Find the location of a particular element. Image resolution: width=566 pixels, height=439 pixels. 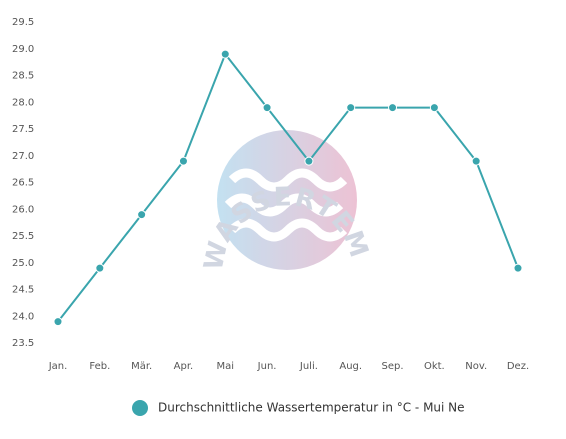

y-tick-label: 27.0 is located at coordinates (23, 156).